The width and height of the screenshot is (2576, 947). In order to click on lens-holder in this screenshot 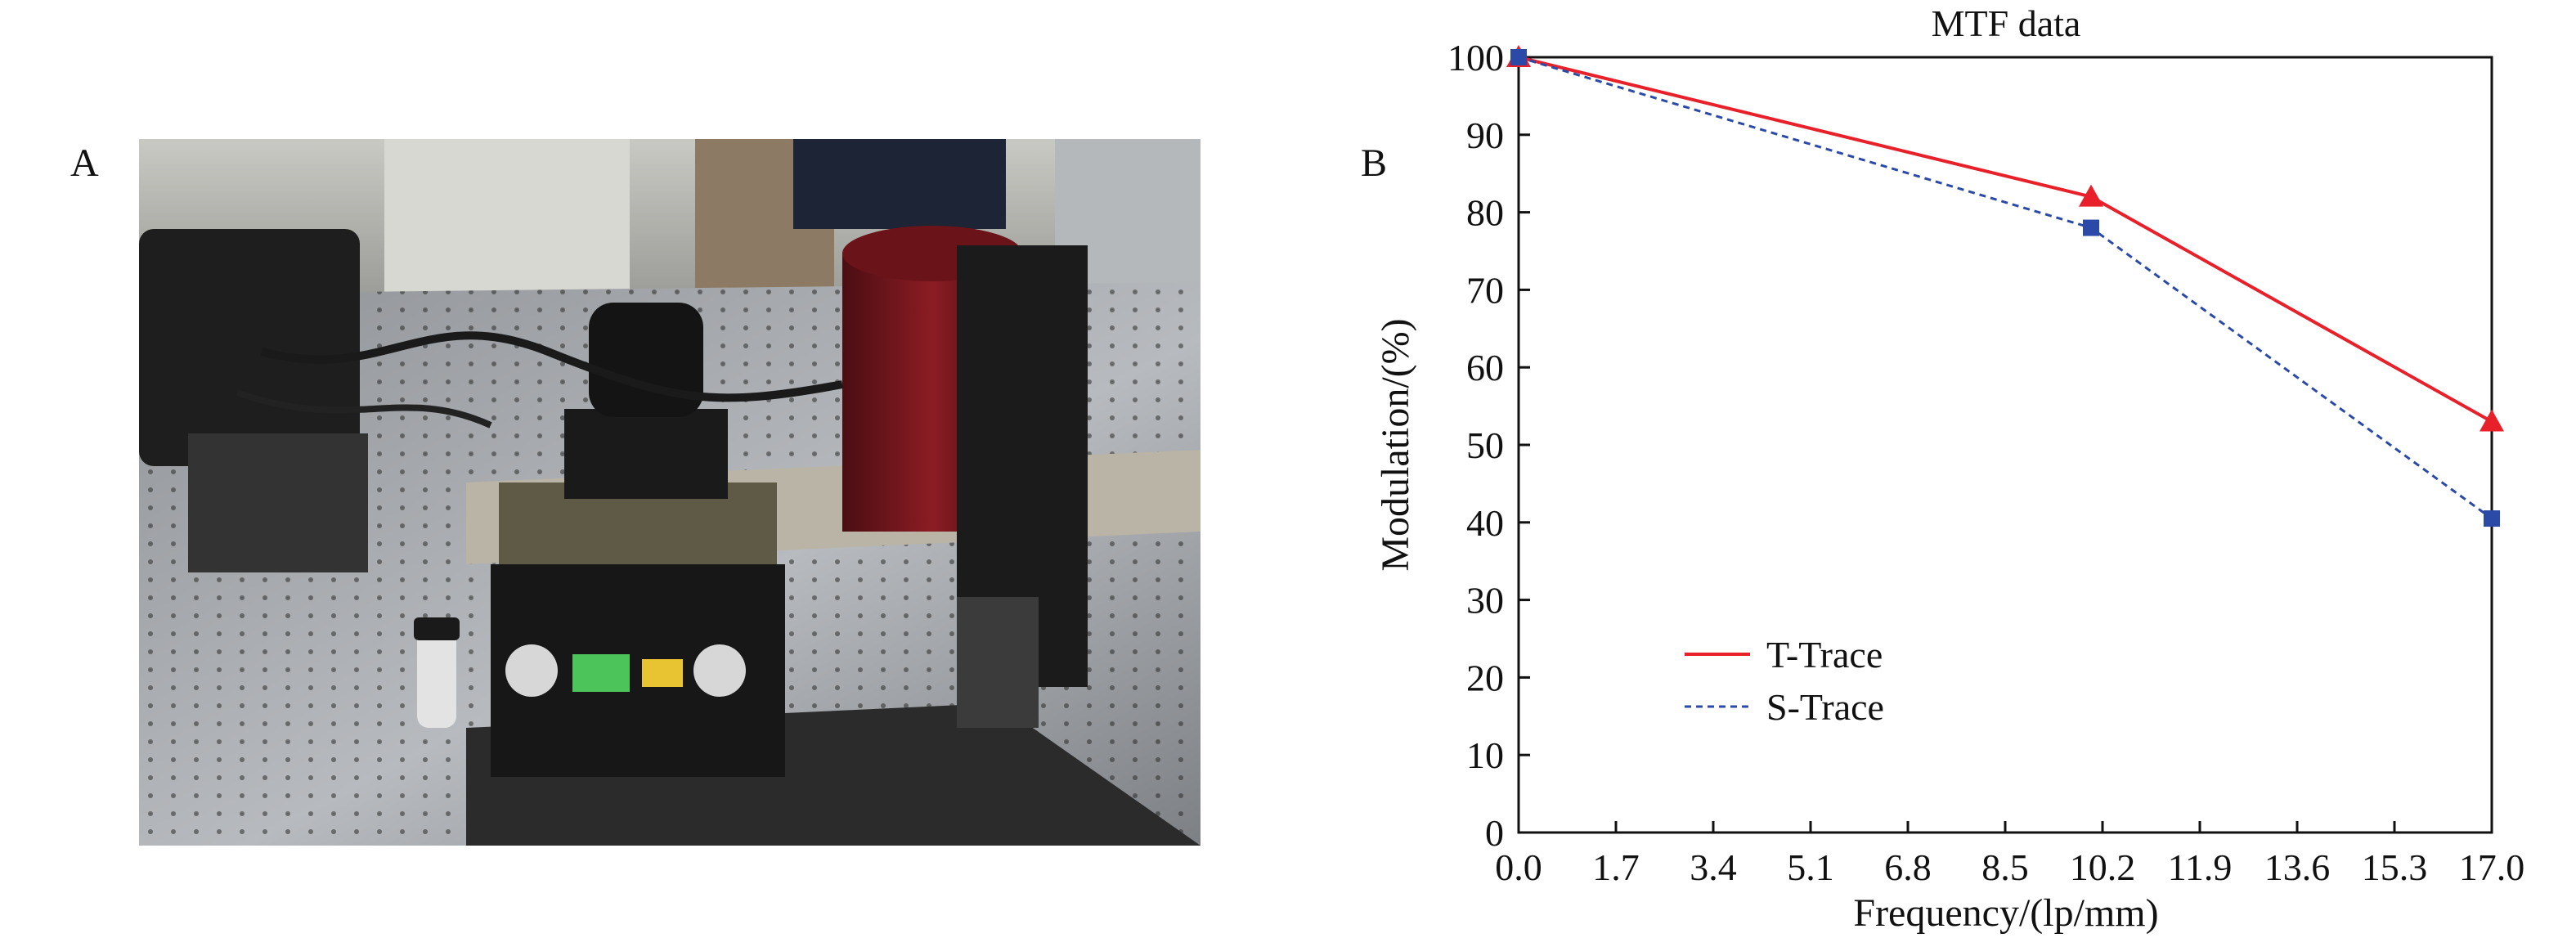, I will do `click(646, 454)`.